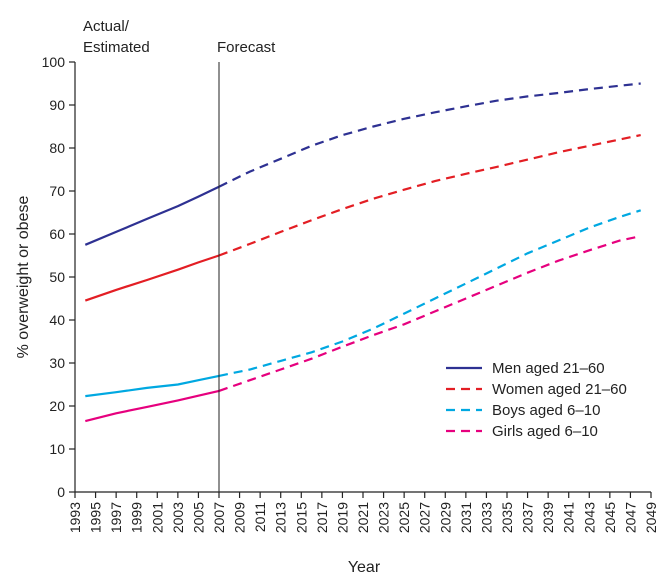 The image size is (662, 579). Describe the element at coordinates (528, 517) in the screenshot. I see `x-tick-label: 2037` at that location.